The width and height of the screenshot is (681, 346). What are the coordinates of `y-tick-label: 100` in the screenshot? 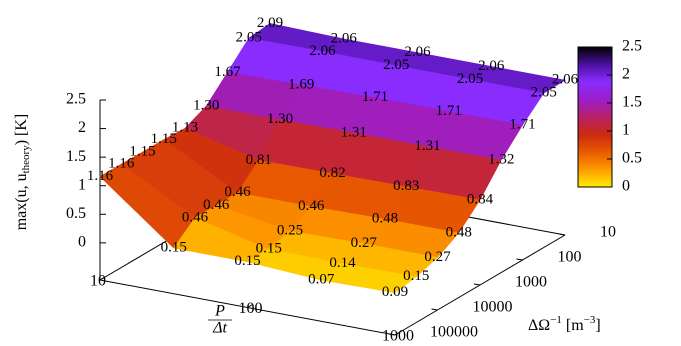 It's located at (570, 257).